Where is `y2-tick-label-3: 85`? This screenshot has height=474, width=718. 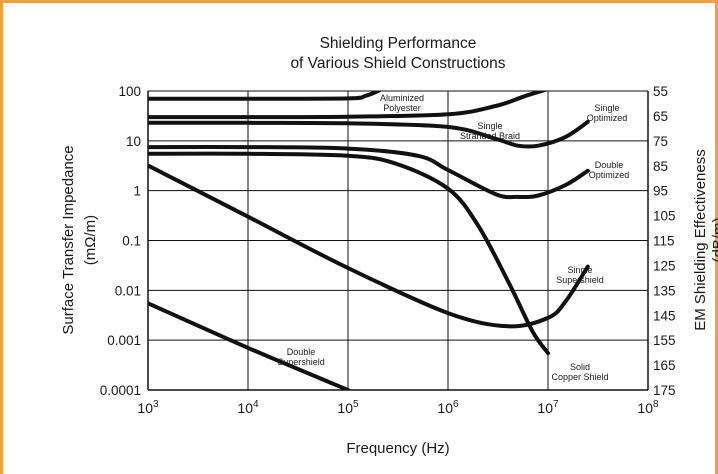 y2-tick-label-3: 85 is located at coordinates (660, 166).